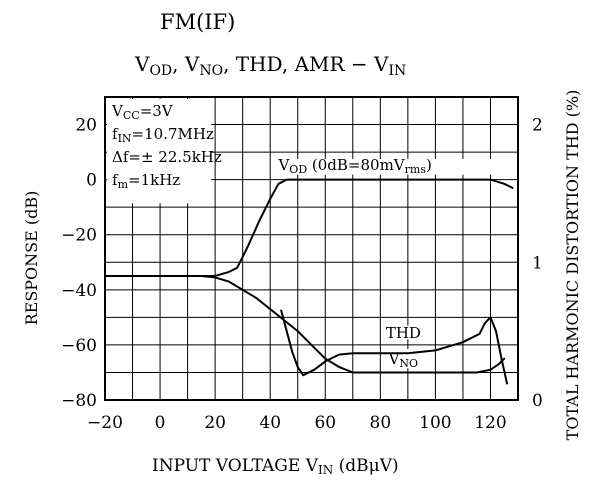 The width and height of the screenshot is (595, 482). Describe the element at coordinates (537, 401) in the screenshot. I see `y-right-tick-label: 0` at that location.